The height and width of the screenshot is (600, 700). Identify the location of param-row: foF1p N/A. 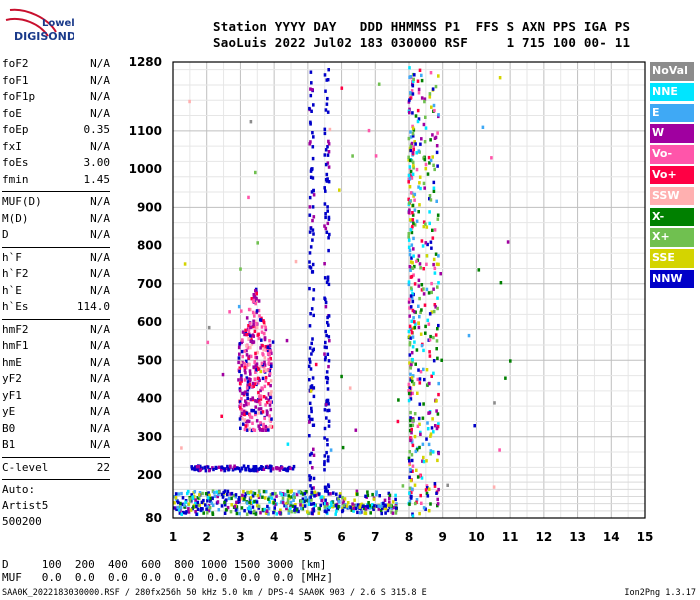
(56, 96).